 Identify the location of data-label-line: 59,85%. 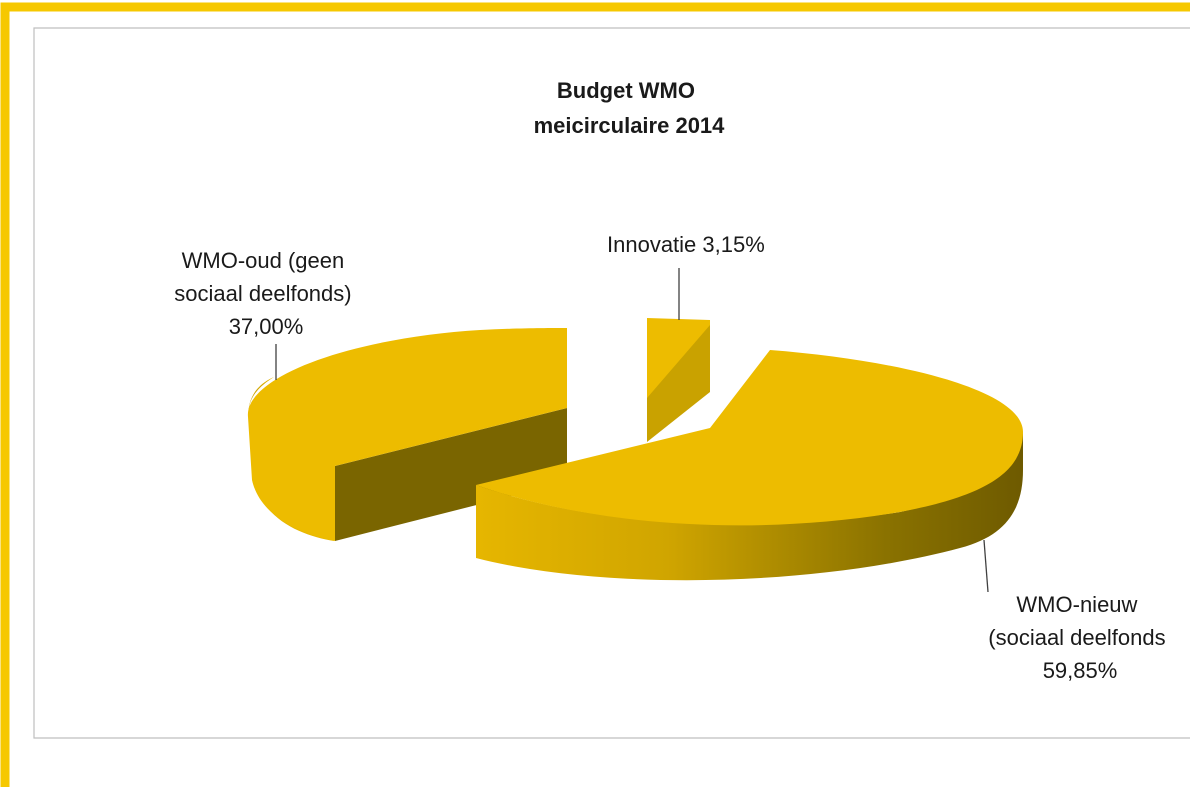
(1080, 670).